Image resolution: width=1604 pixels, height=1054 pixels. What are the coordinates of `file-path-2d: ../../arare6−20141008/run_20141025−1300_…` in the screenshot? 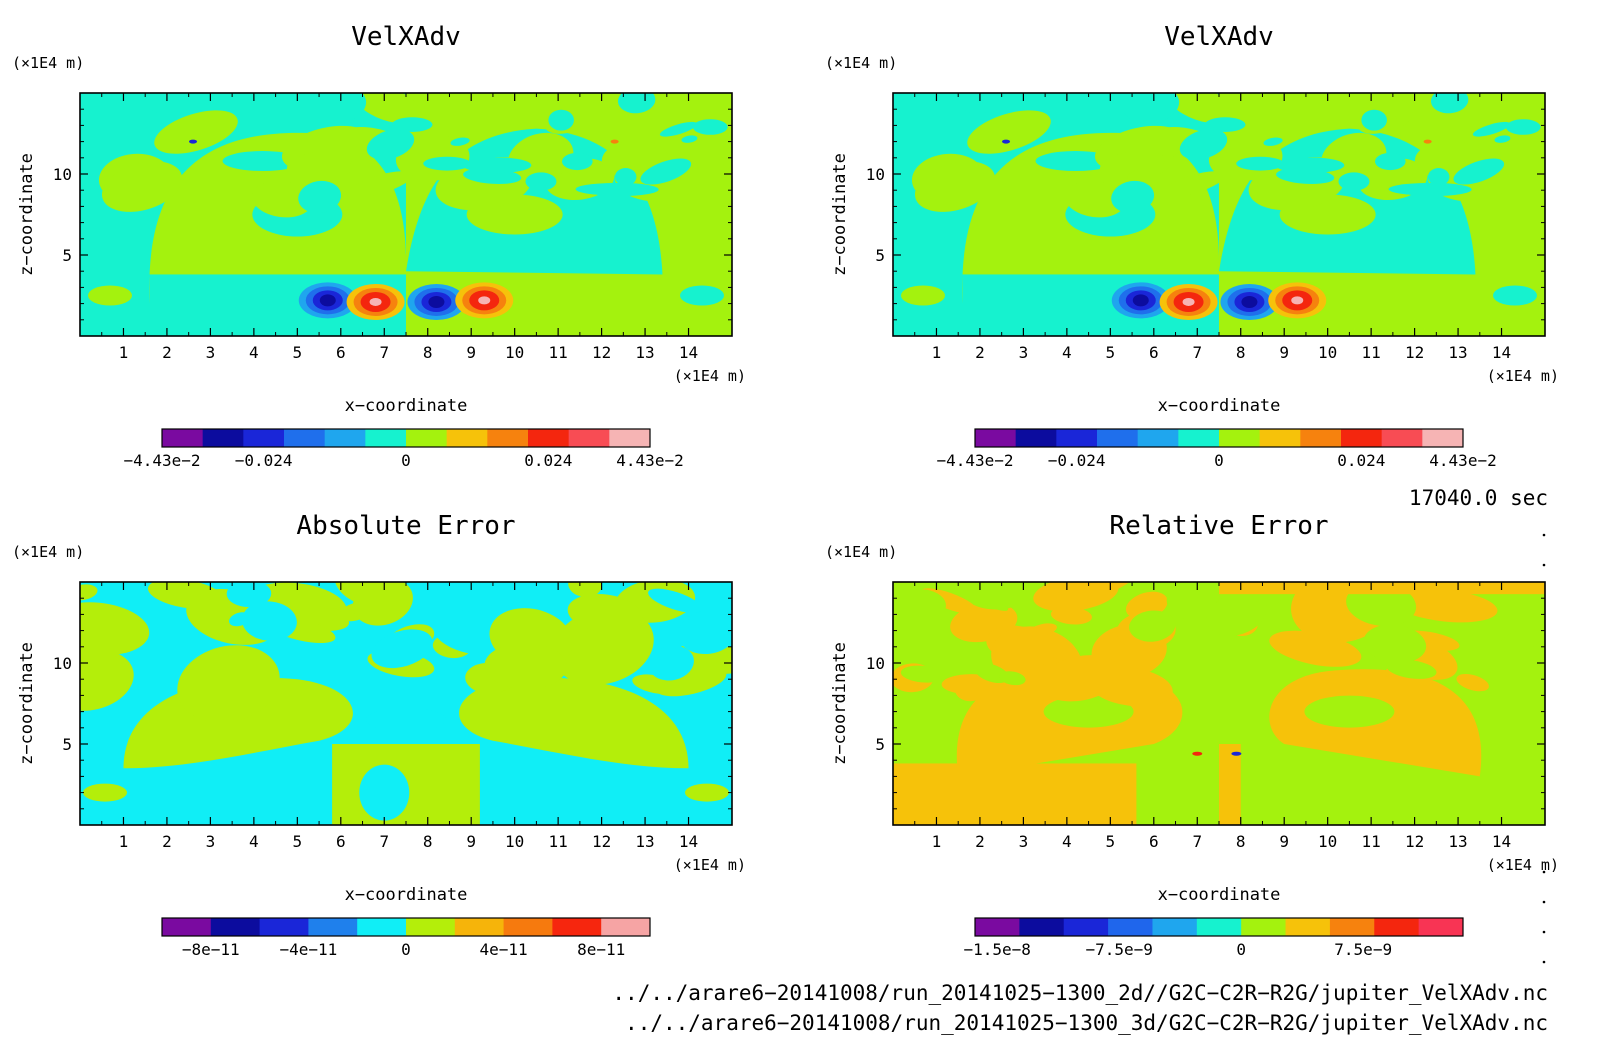 It's located at (1080, 993).